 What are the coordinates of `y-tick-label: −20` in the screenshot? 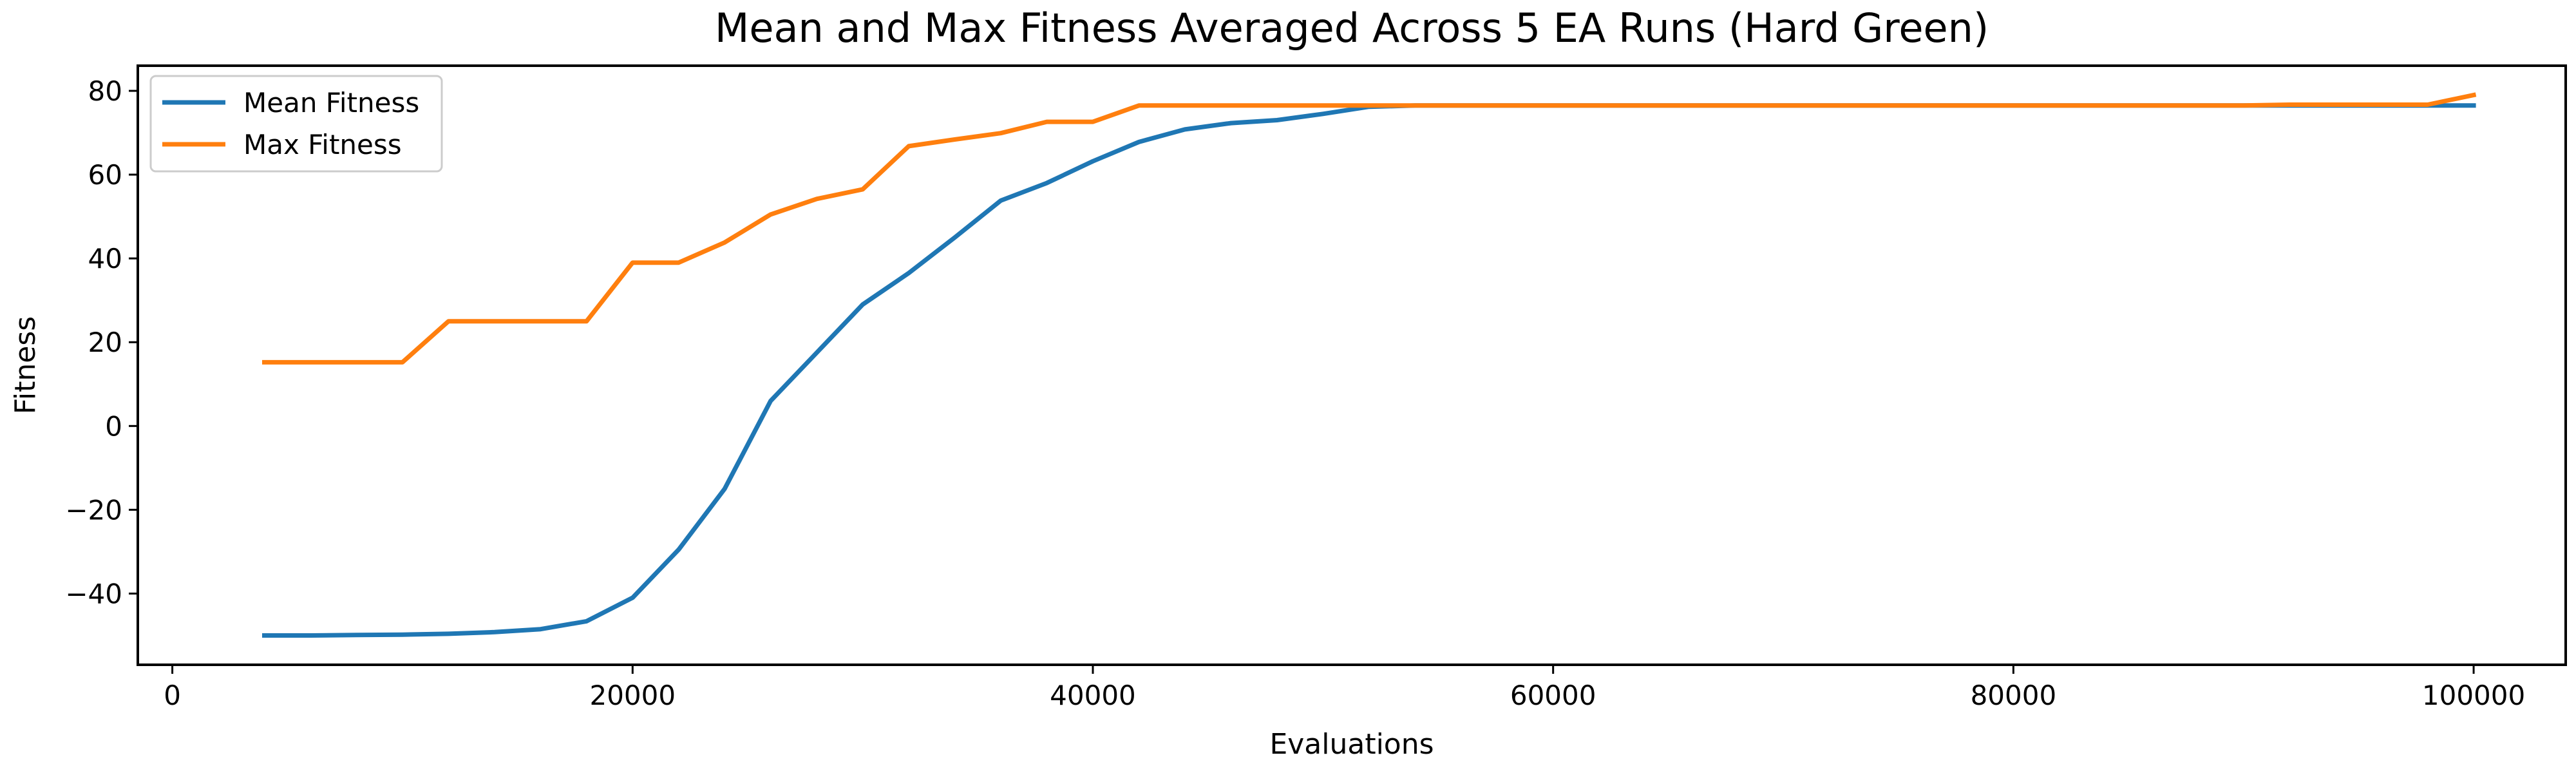 It's located at (93, 510).